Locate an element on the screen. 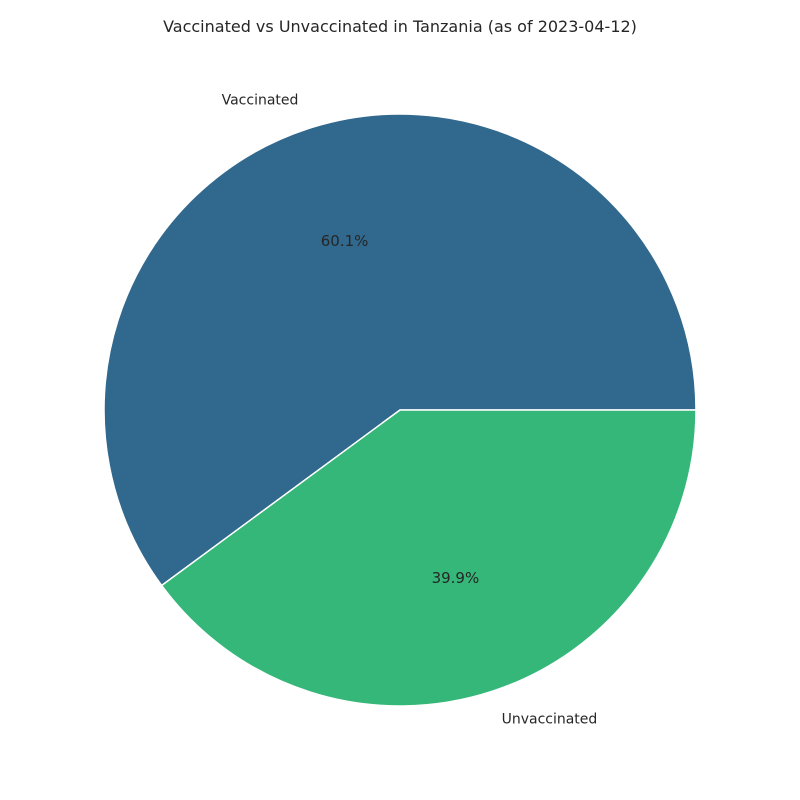 The image size is (800, 800). slice-label-unvaccinated: Unvaccinated is located at coordinates (550, 719).